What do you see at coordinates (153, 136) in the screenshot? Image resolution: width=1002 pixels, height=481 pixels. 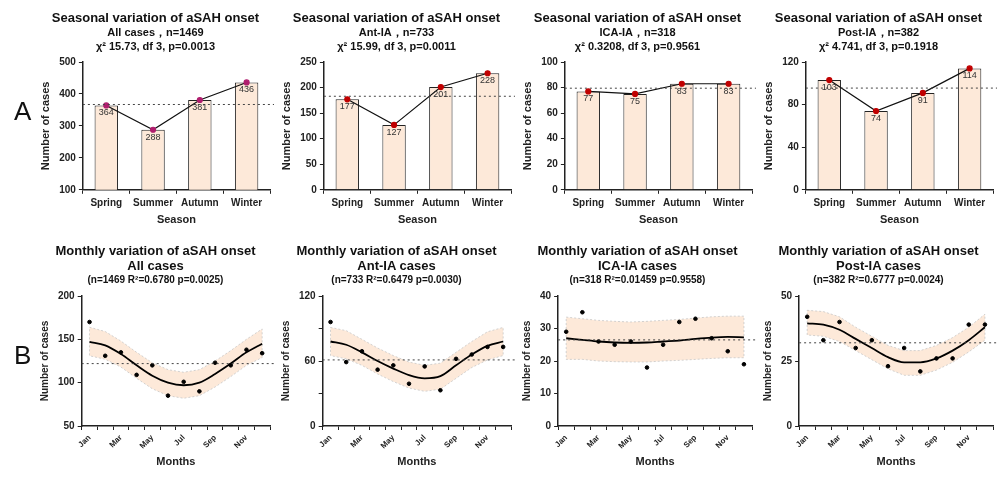 I see `data-label: 288` at bounding box center [153, 136].